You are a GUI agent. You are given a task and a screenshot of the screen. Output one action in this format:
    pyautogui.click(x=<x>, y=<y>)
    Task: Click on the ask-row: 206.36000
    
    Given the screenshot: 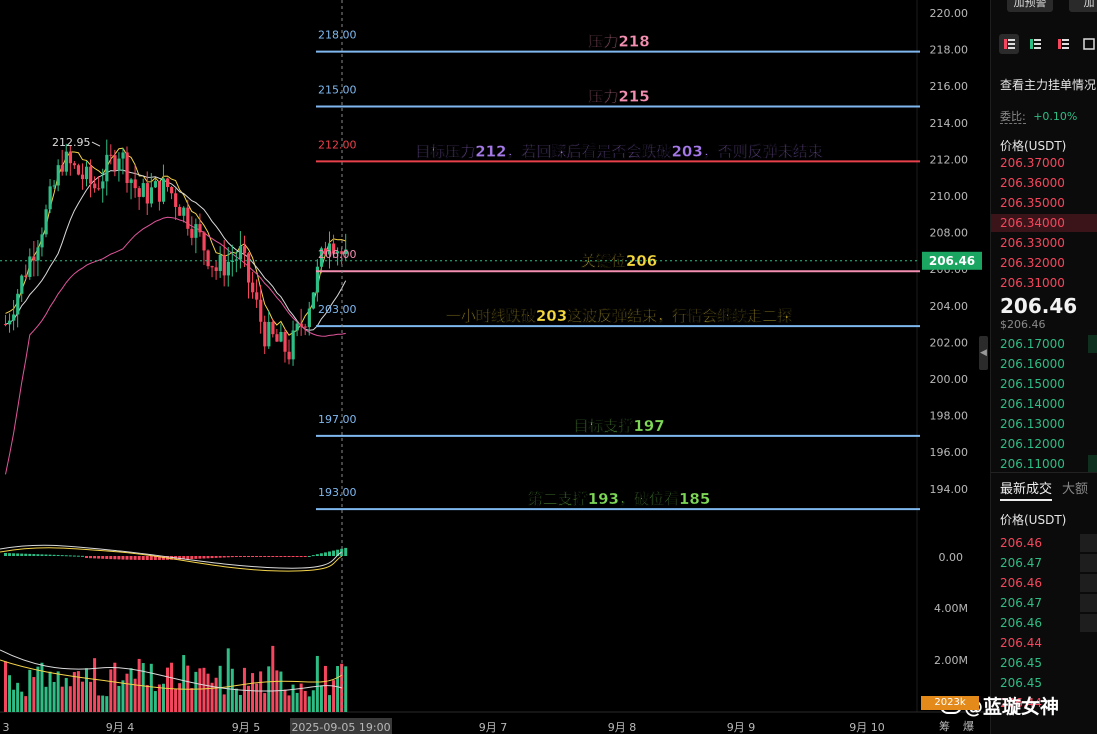 What is the action you would take?
    pyautogui.click(x=1032, y=183)
    